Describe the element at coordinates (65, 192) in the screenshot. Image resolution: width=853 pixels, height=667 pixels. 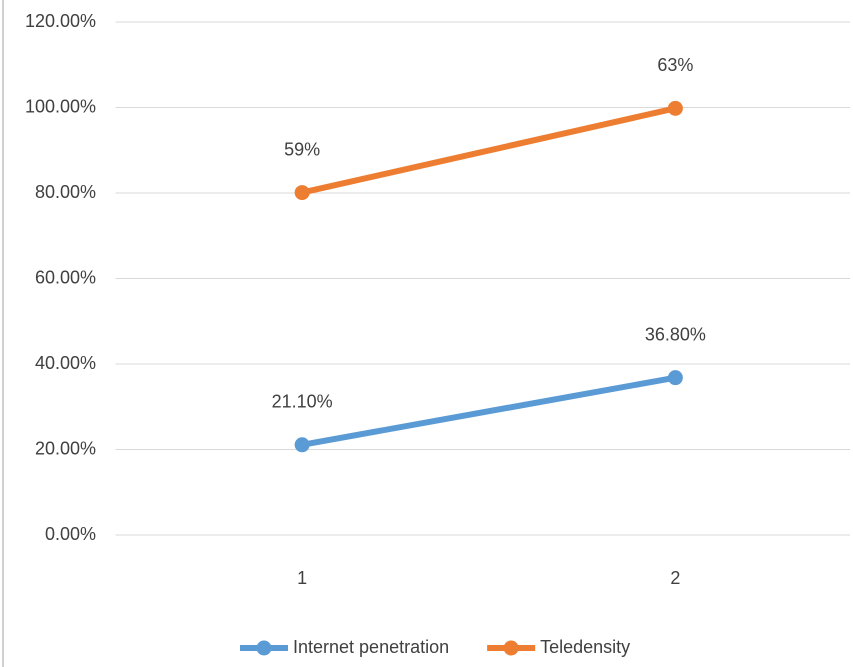
I see `y-tick-label: 80.00%` at that location.